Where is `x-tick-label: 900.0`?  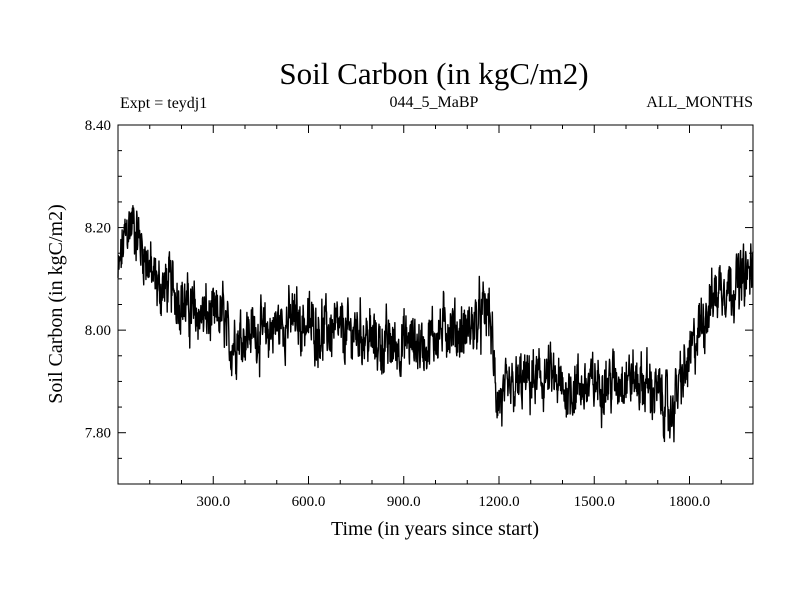 x-tick-label: 900.0 is located at coordinates (404, 502).